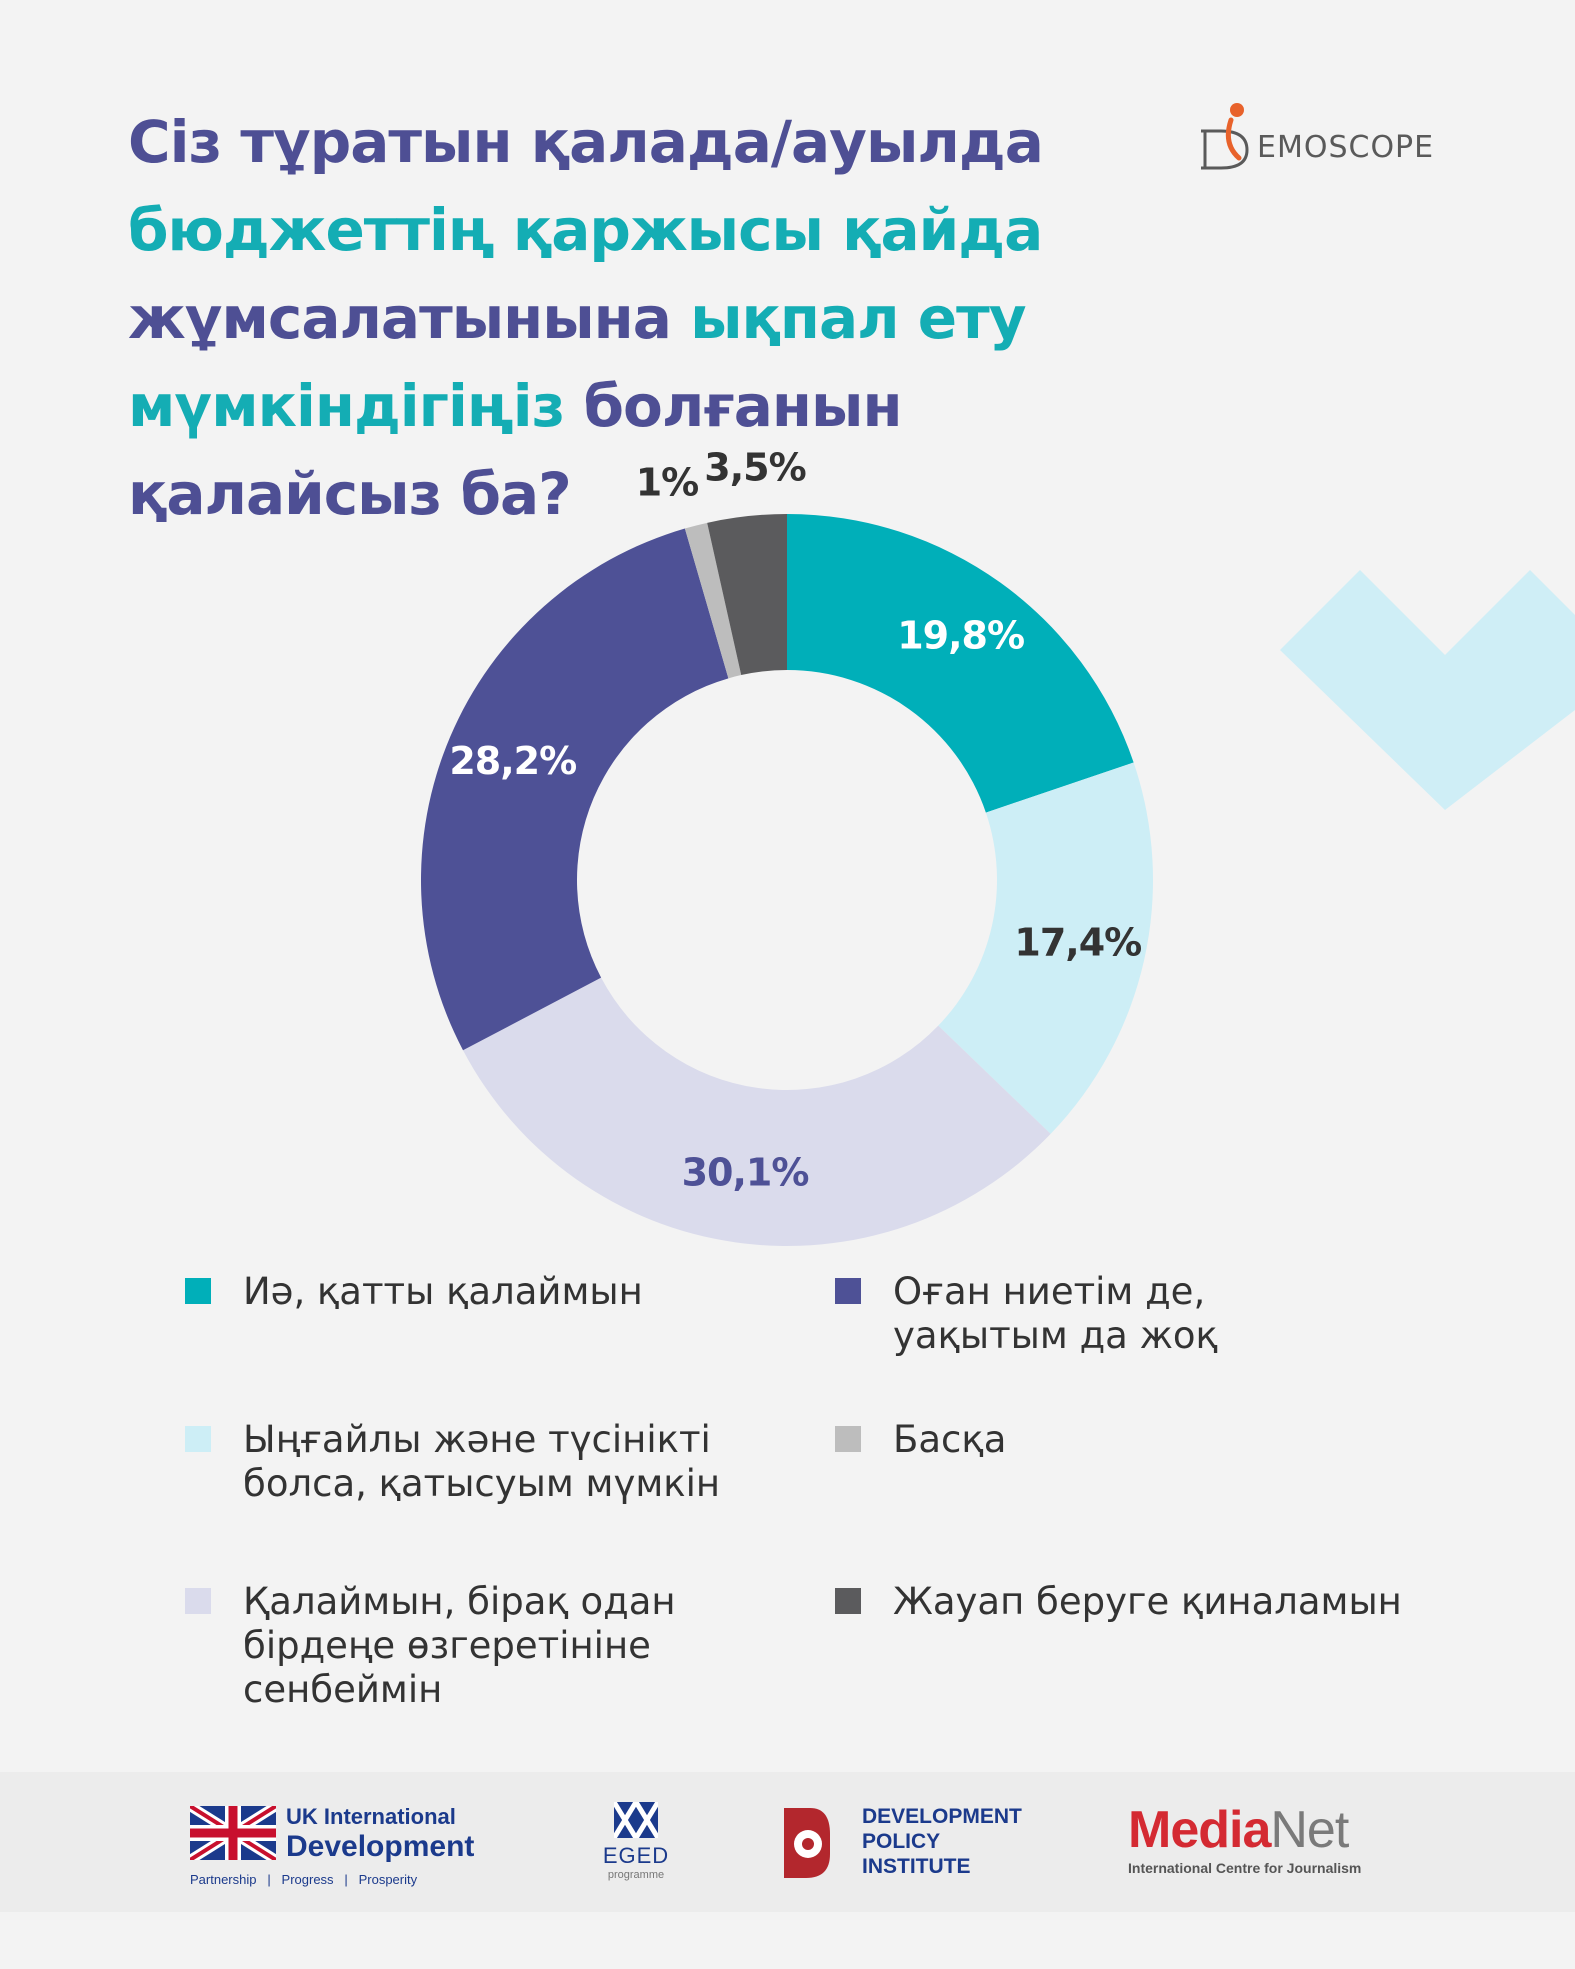  Describe the element at coordinates (346, 406) in the screenshot. I see `title-line-4a: мүмкіндігіңіз` at that location.